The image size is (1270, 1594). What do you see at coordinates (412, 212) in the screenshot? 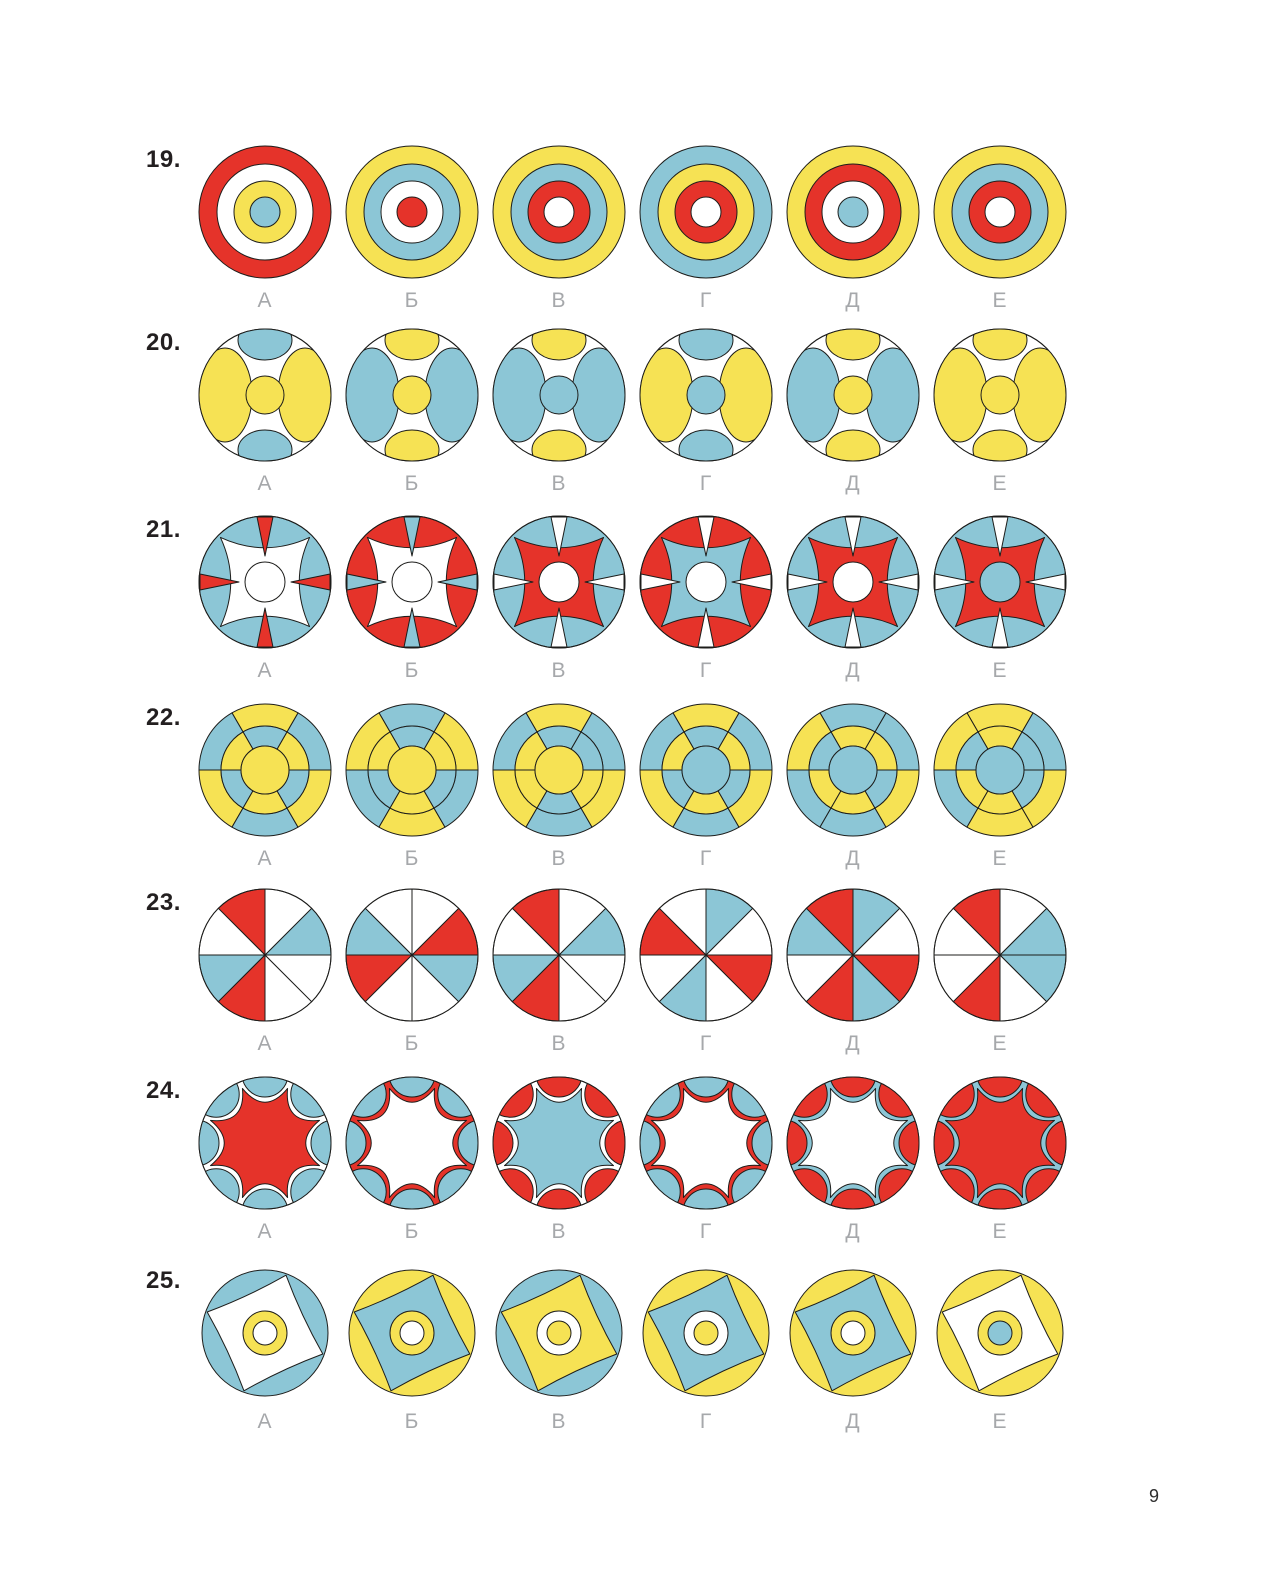
I see `figure-19-b` at bounding box center [412, 212].